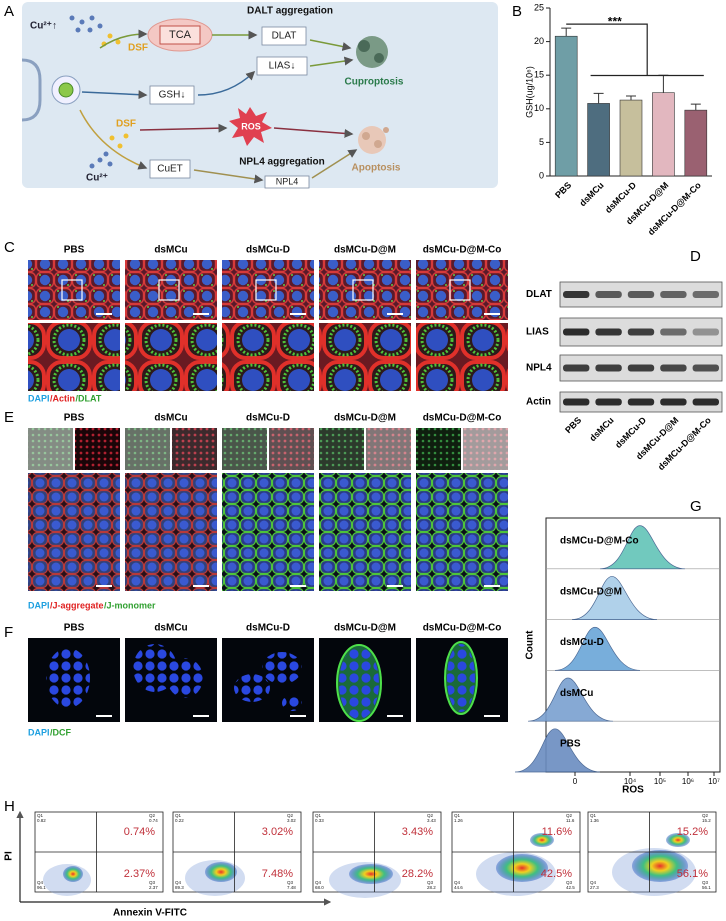  What do you see at coordinates (599, 541) in the screenshot?
I see `sample-label: dsMCu-D@M-Co` at bounding box center [599, 541].